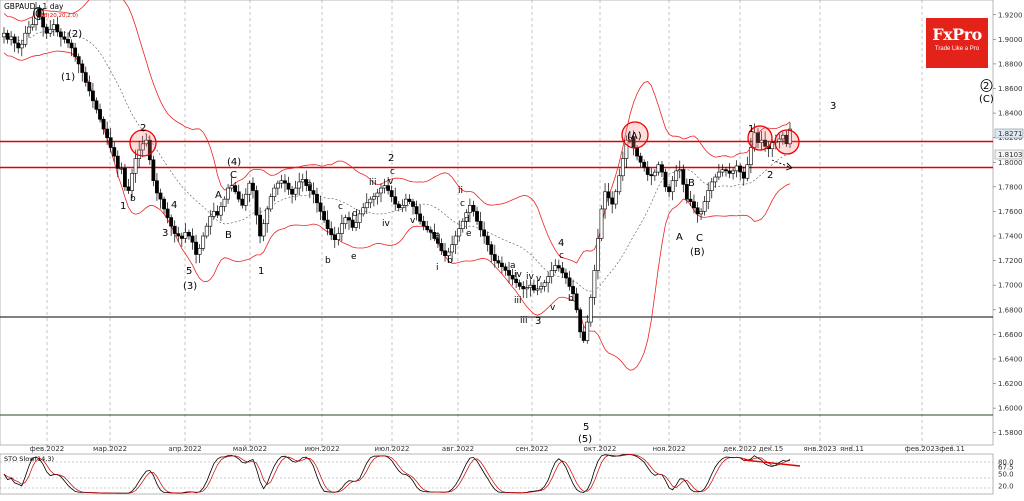 This screenshot has height=501, width=1024. What do you see at coordinates (635, 135) in the screenshot?
I see `highlight-circle` at bounding box center [635, 135].